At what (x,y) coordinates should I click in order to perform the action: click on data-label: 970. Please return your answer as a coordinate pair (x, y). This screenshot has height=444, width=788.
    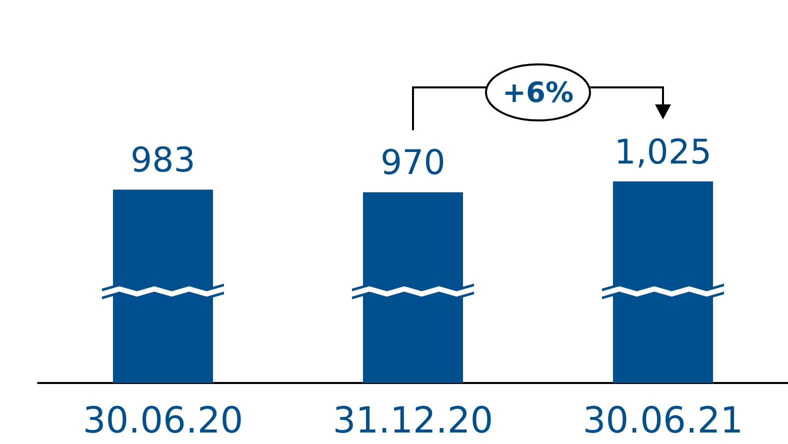
    Looking at the image, I should click on (413, 163).